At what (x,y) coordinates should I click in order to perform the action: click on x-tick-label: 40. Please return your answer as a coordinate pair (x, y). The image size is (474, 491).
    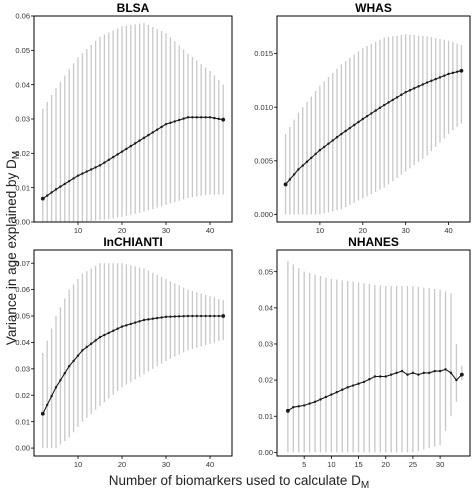
    Looking at the image, I should click on (210, 464).